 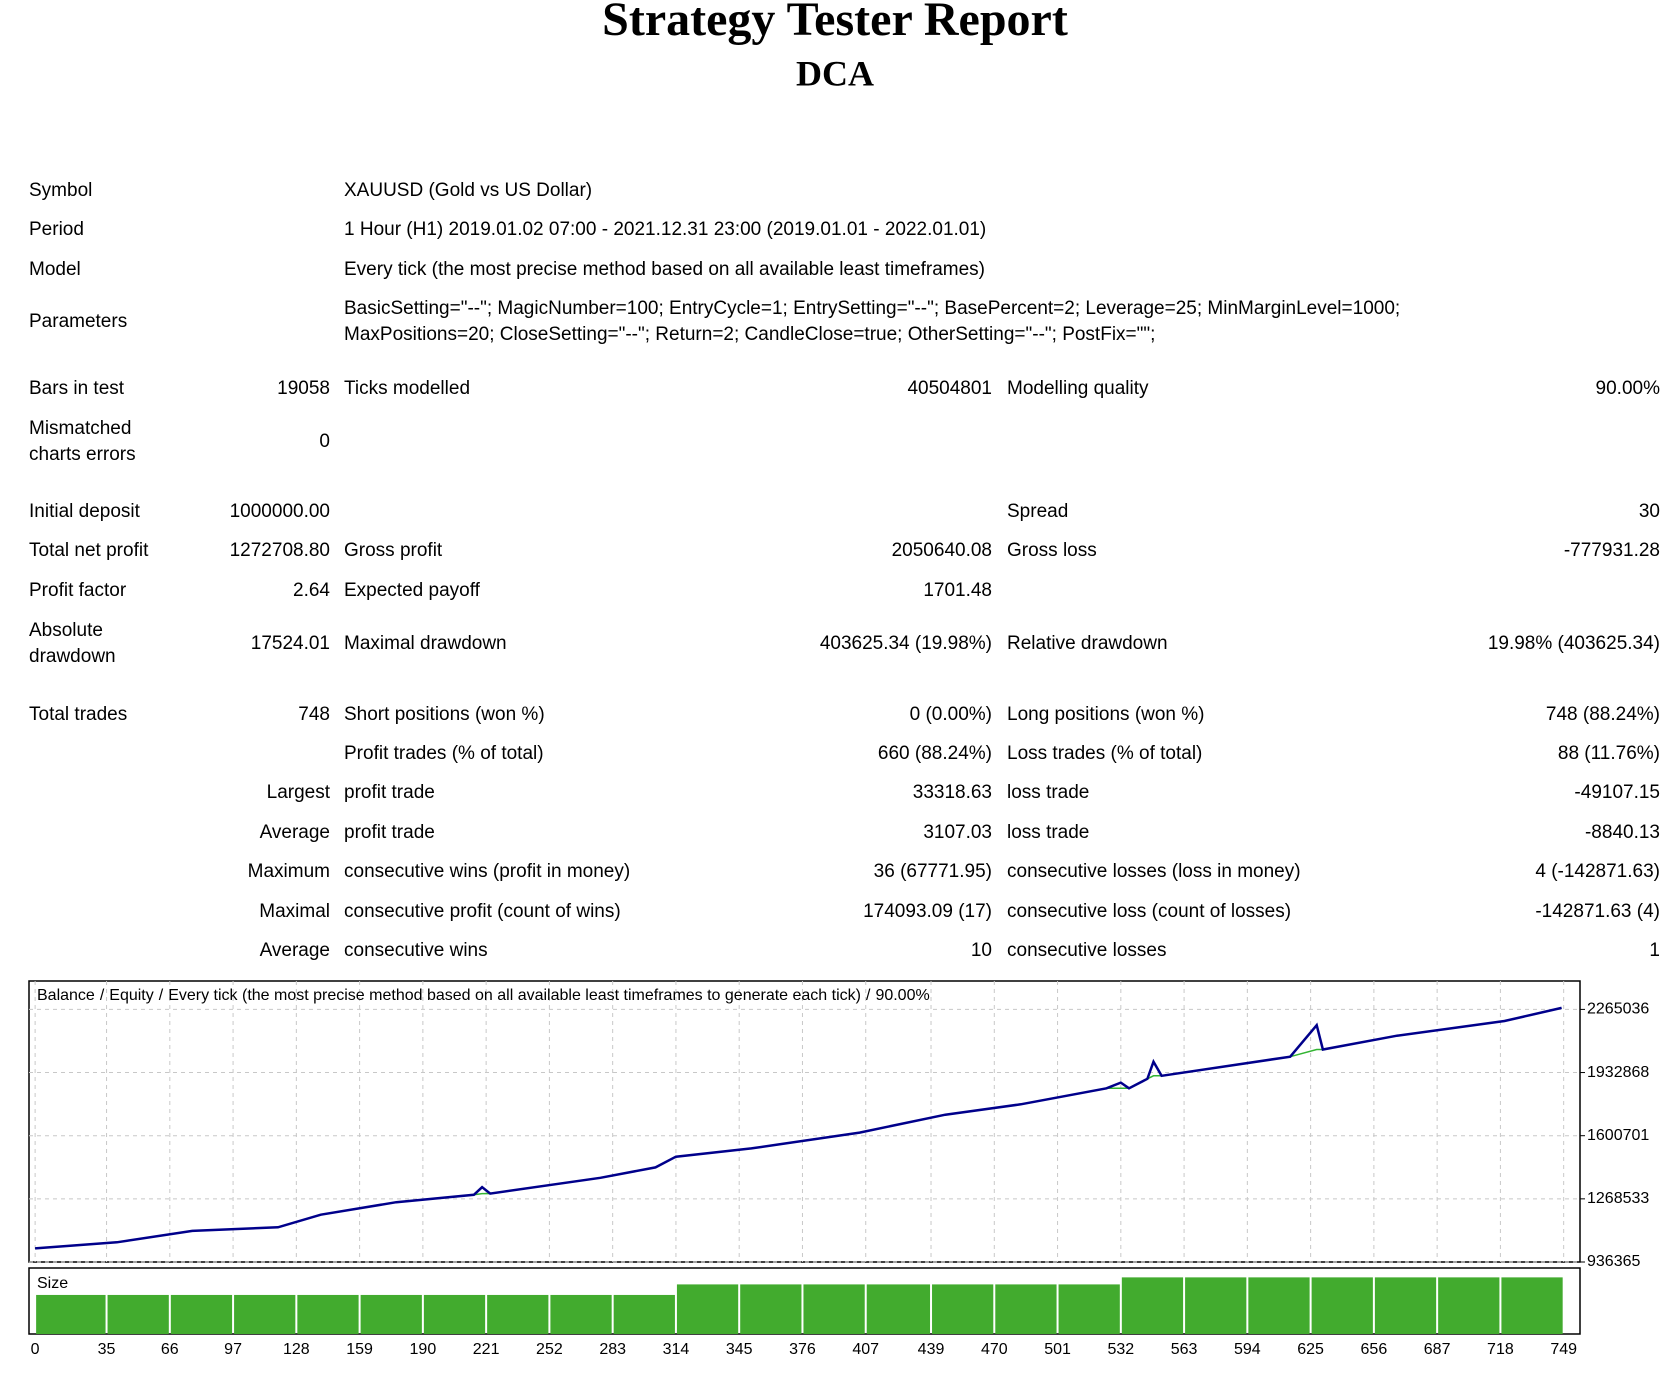 I want to click on cell-text: 2.64, so click(x=311, y=590).